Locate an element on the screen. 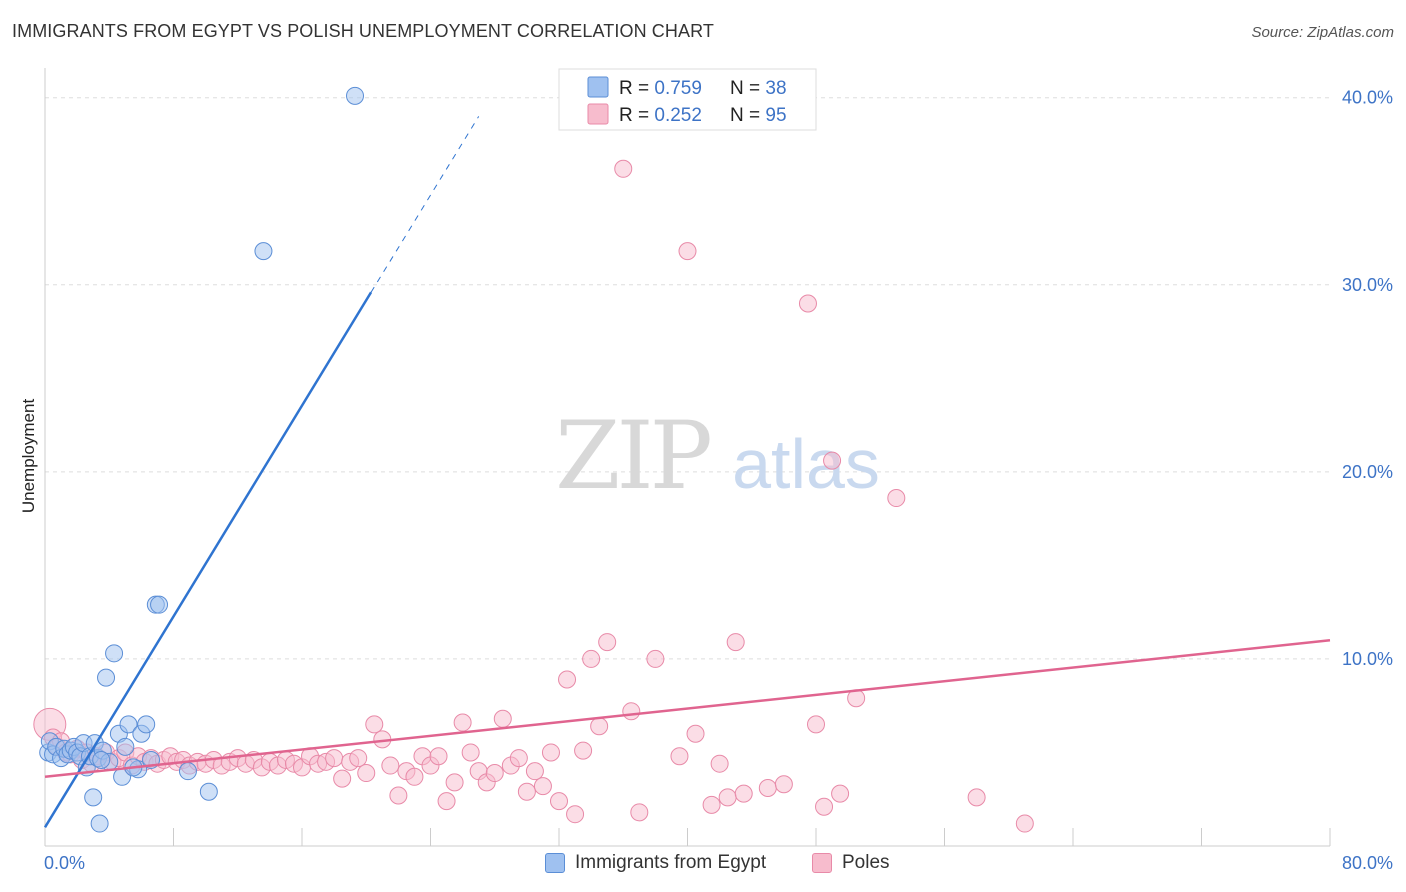 This screenshot has width=1406, height=892. y-tick-label: 20.0% is located at coordinates (1367, 472).